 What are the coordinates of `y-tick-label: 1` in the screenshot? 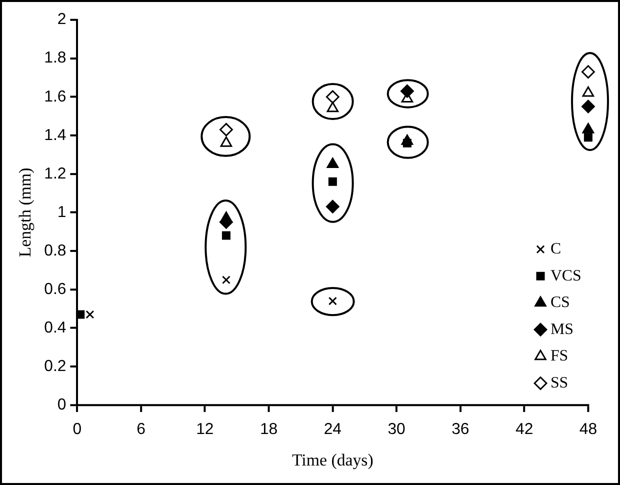 It's located at (61, 212).